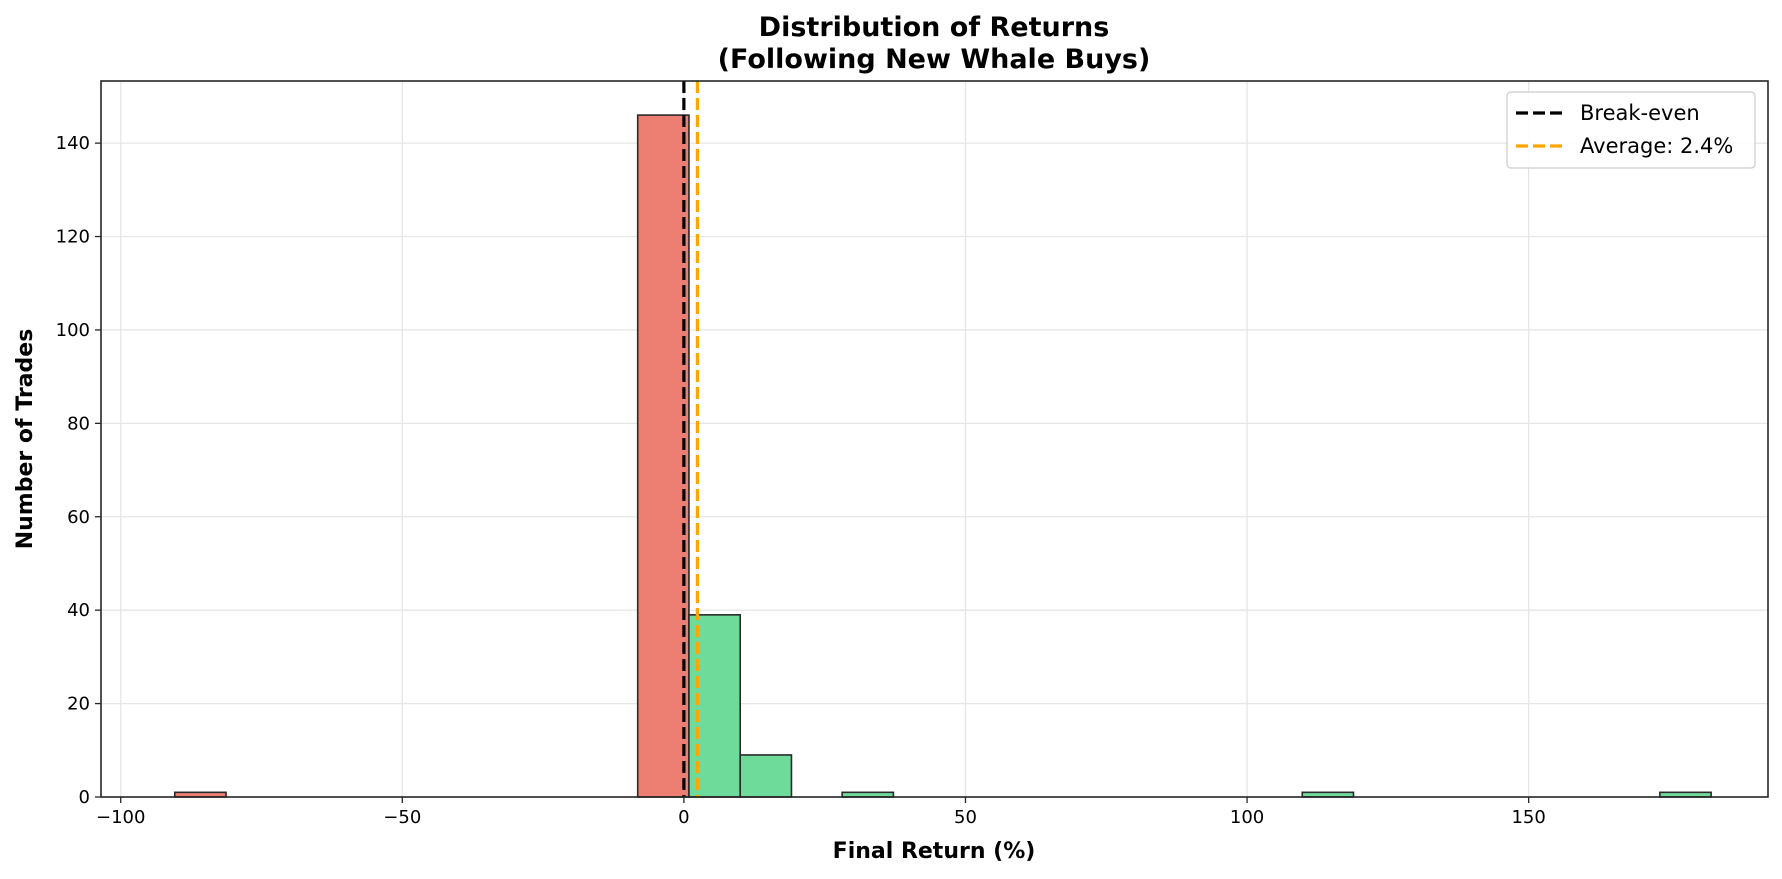 This screenshot has height=879, width=1782. I want to click on y-tick-label: 0, so click(84, 797).